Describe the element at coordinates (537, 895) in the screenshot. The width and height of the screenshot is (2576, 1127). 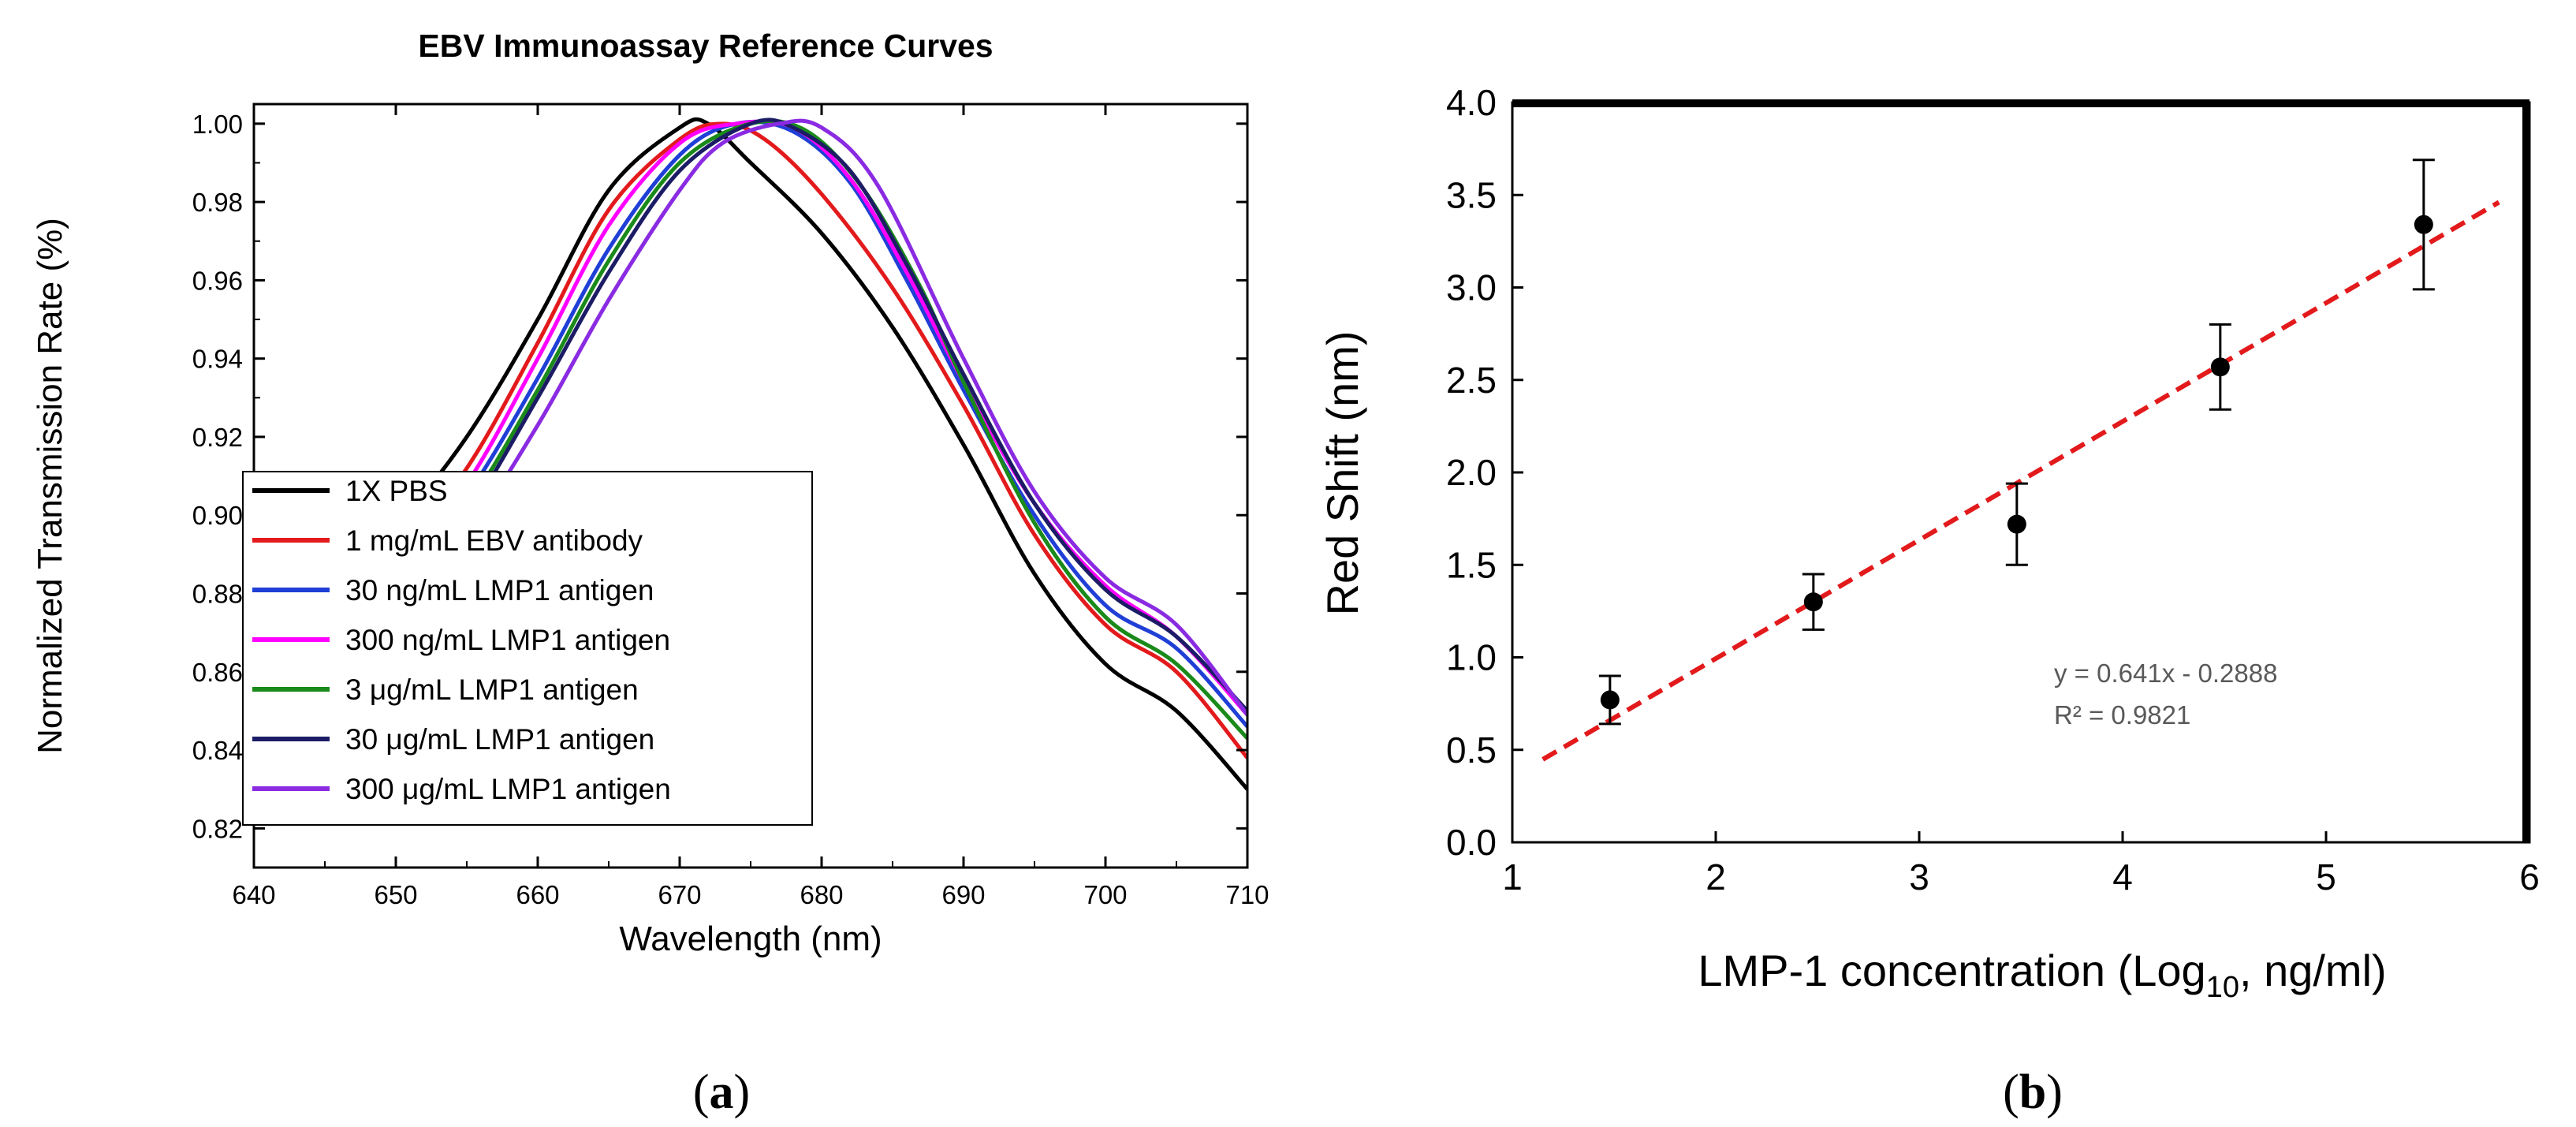
I see `chart-a-x-tick-label: 660` at that location.